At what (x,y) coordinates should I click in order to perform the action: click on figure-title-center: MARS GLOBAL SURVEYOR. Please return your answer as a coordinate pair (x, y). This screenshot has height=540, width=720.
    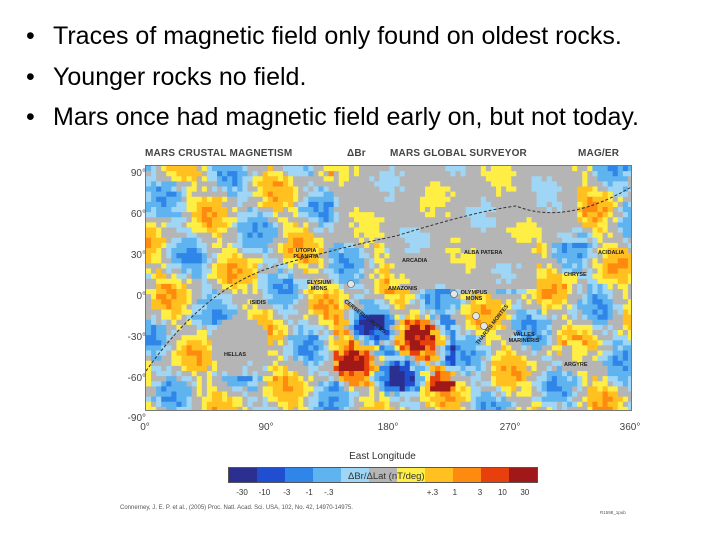
    Looking at the image, I should click on (458, 153).